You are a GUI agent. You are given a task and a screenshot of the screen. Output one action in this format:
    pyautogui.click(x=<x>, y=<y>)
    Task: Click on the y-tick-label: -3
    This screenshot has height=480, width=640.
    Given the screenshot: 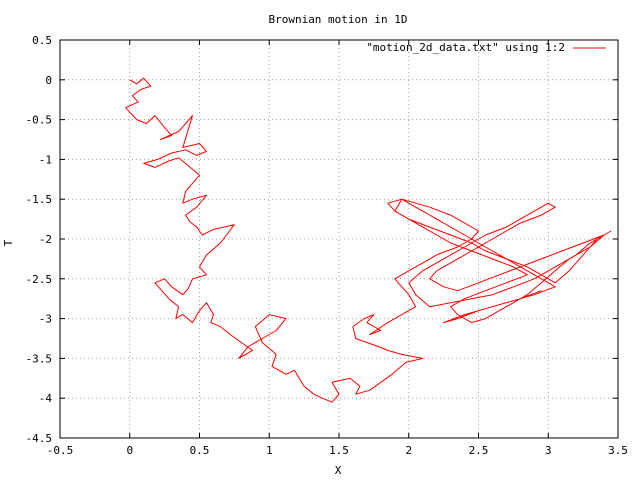 What is the action you would take?
    pyautogui.click(x=45, y=319)
    